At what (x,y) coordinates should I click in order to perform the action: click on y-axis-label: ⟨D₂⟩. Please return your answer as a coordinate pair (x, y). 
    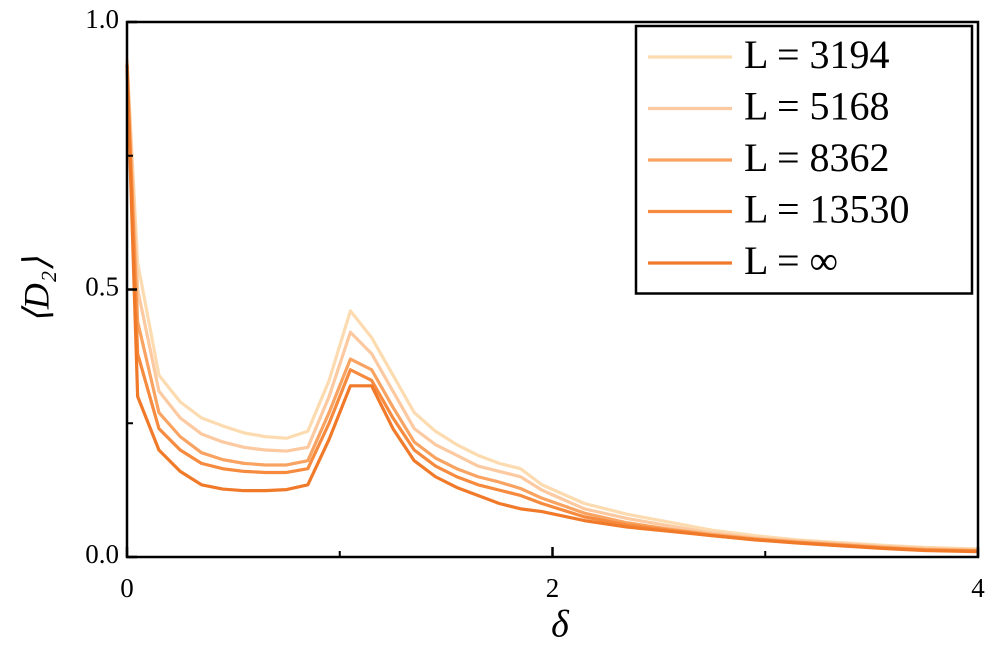
    Looking at the image, I should click on (36, 290).